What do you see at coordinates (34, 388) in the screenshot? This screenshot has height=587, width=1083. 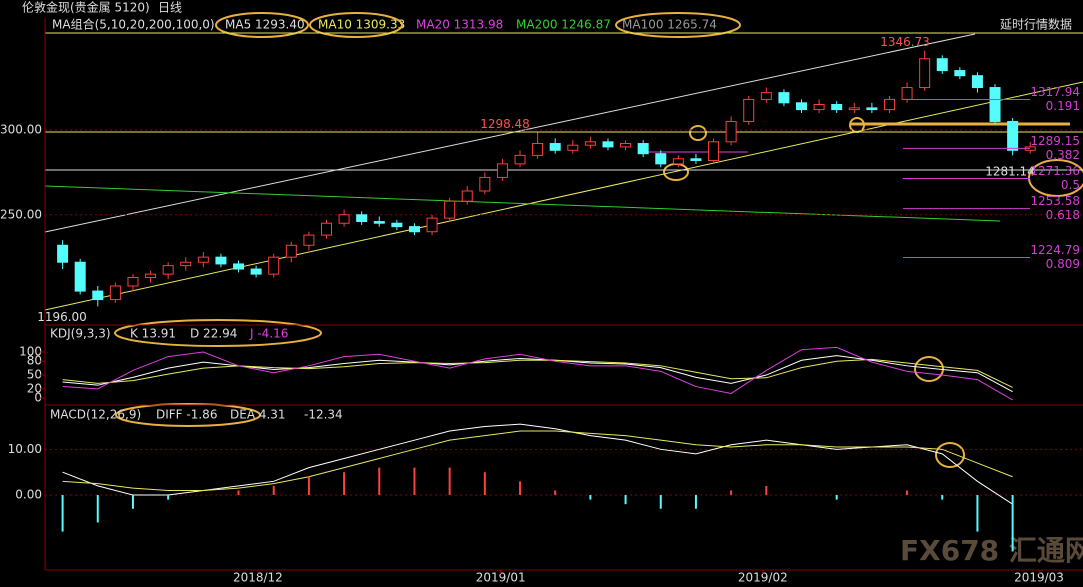 I see `y-tick-label: 20` at bounding box center [34, 388].